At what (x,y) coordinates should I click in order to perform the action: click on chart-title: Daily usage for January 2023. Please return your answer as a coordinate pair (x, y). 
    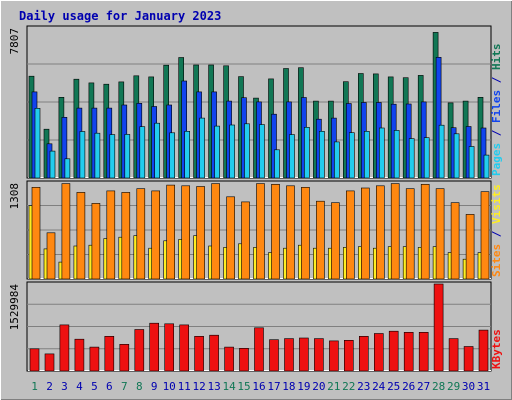
    Looking at the image, I should click on (120, 16).